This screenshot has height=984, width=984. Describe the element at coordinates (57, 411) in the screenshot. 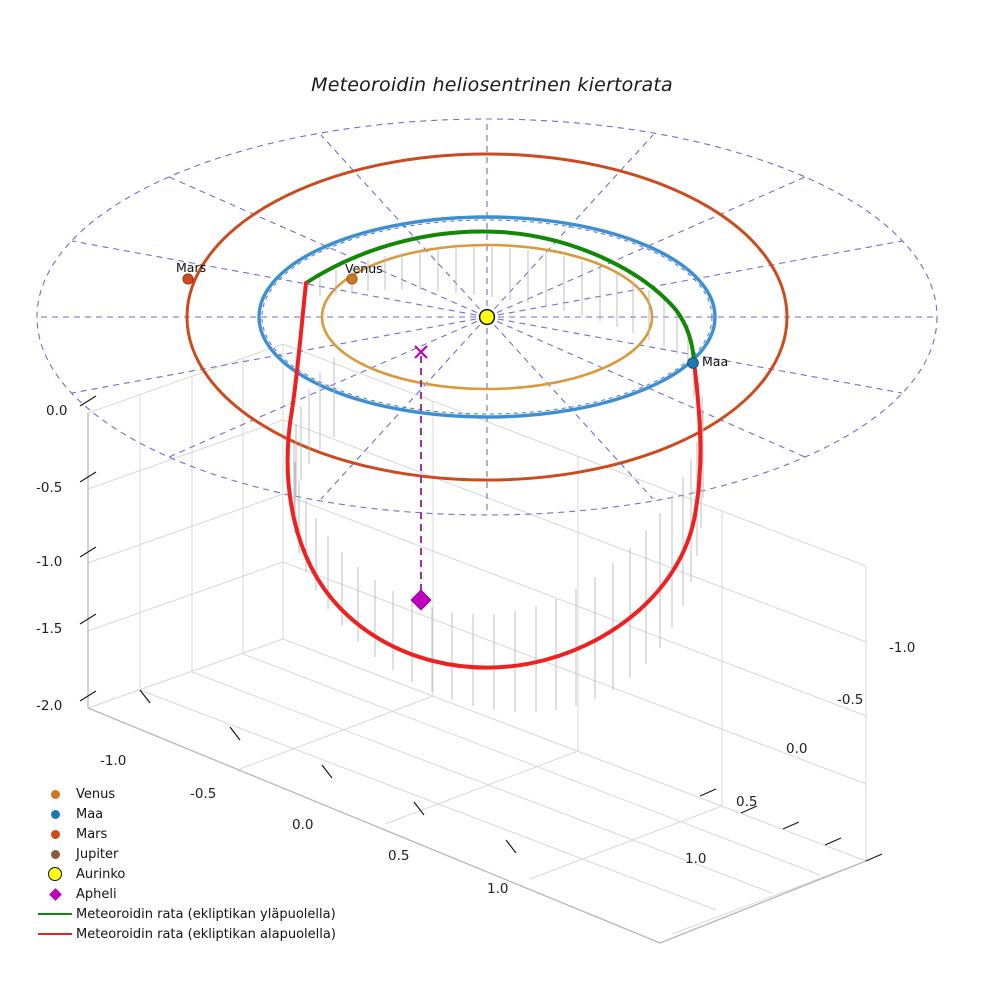

I see `z-tick-0: 0.0` at that location.